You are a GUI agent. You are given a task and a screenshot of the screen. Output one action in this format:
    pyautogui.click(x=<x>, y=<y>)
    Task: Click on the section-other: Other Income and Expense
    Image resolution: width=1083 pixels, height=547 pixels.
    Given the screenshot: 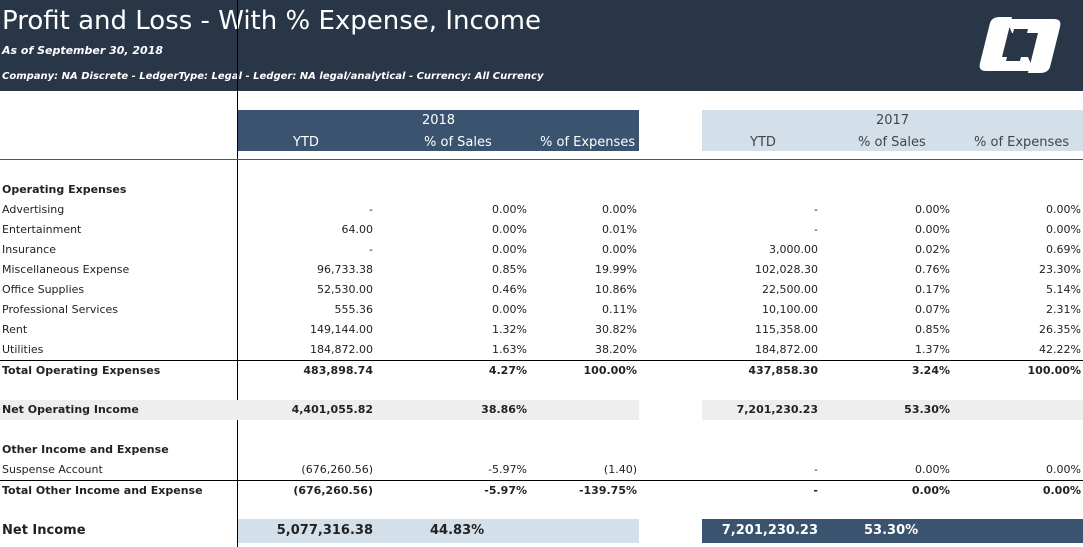 What is the action you would take?
    pyautogui.click(x=541, y=450)
    